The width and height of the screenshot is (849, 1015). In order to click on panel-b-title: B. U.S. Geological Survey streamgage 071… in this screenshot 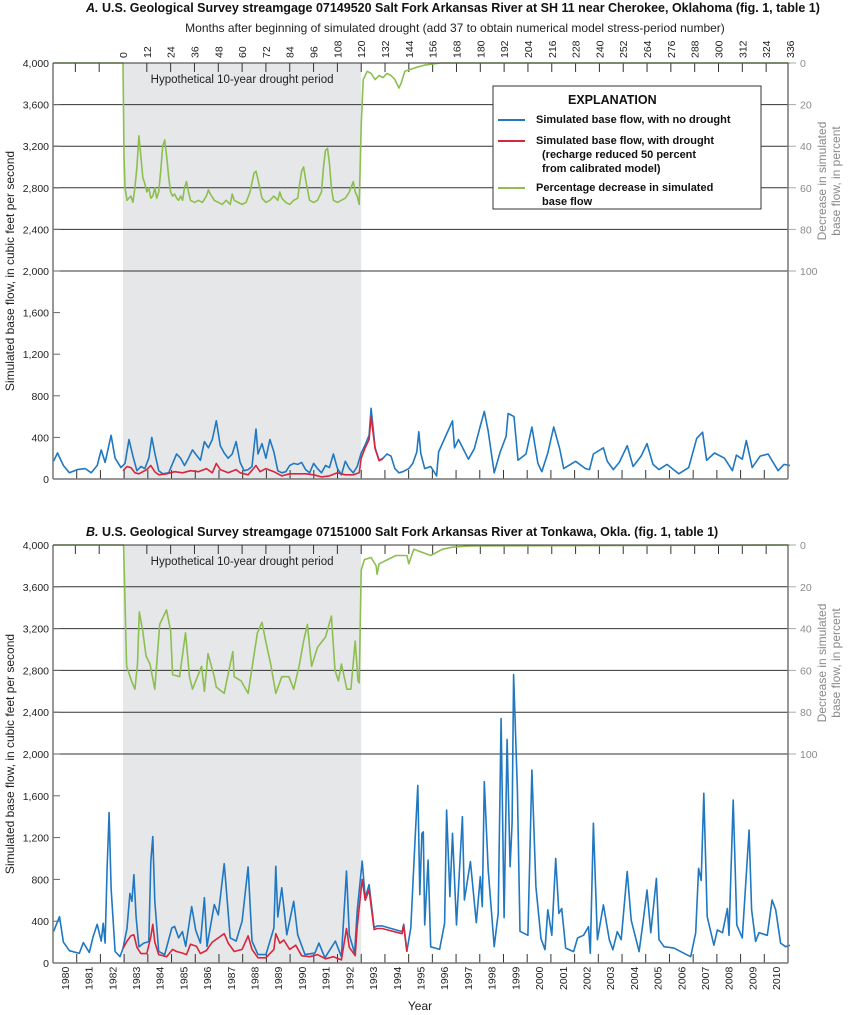, I will do `click(402, 532)`.